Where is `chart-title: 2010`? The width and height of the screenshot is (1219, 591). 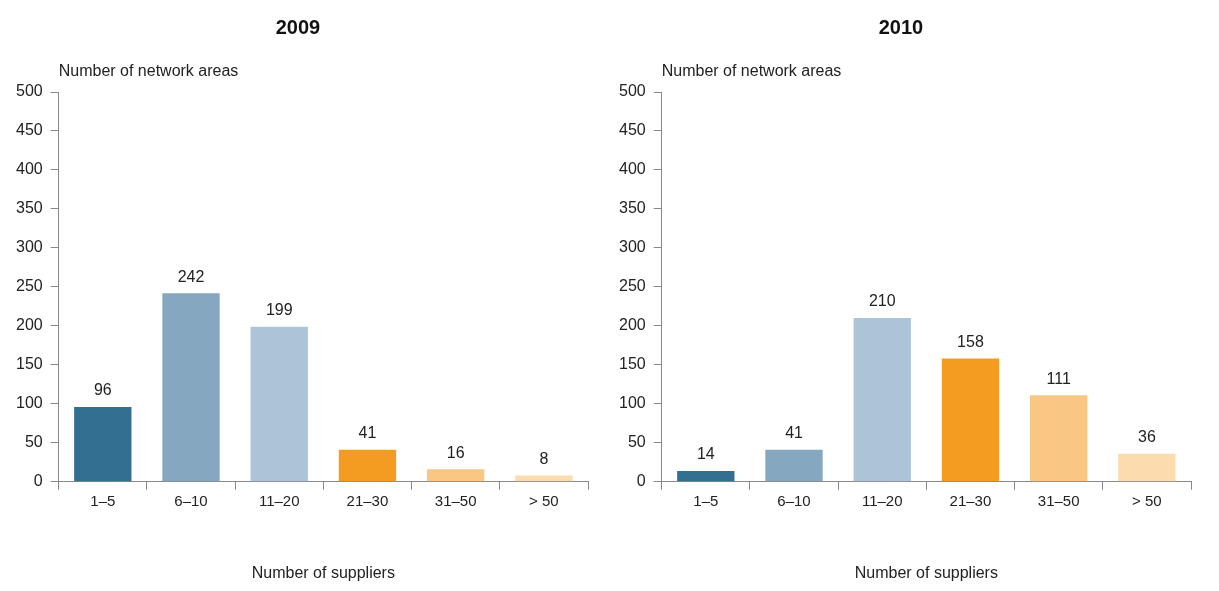 chart-title: 2010 is located at coordinates (901, 26).